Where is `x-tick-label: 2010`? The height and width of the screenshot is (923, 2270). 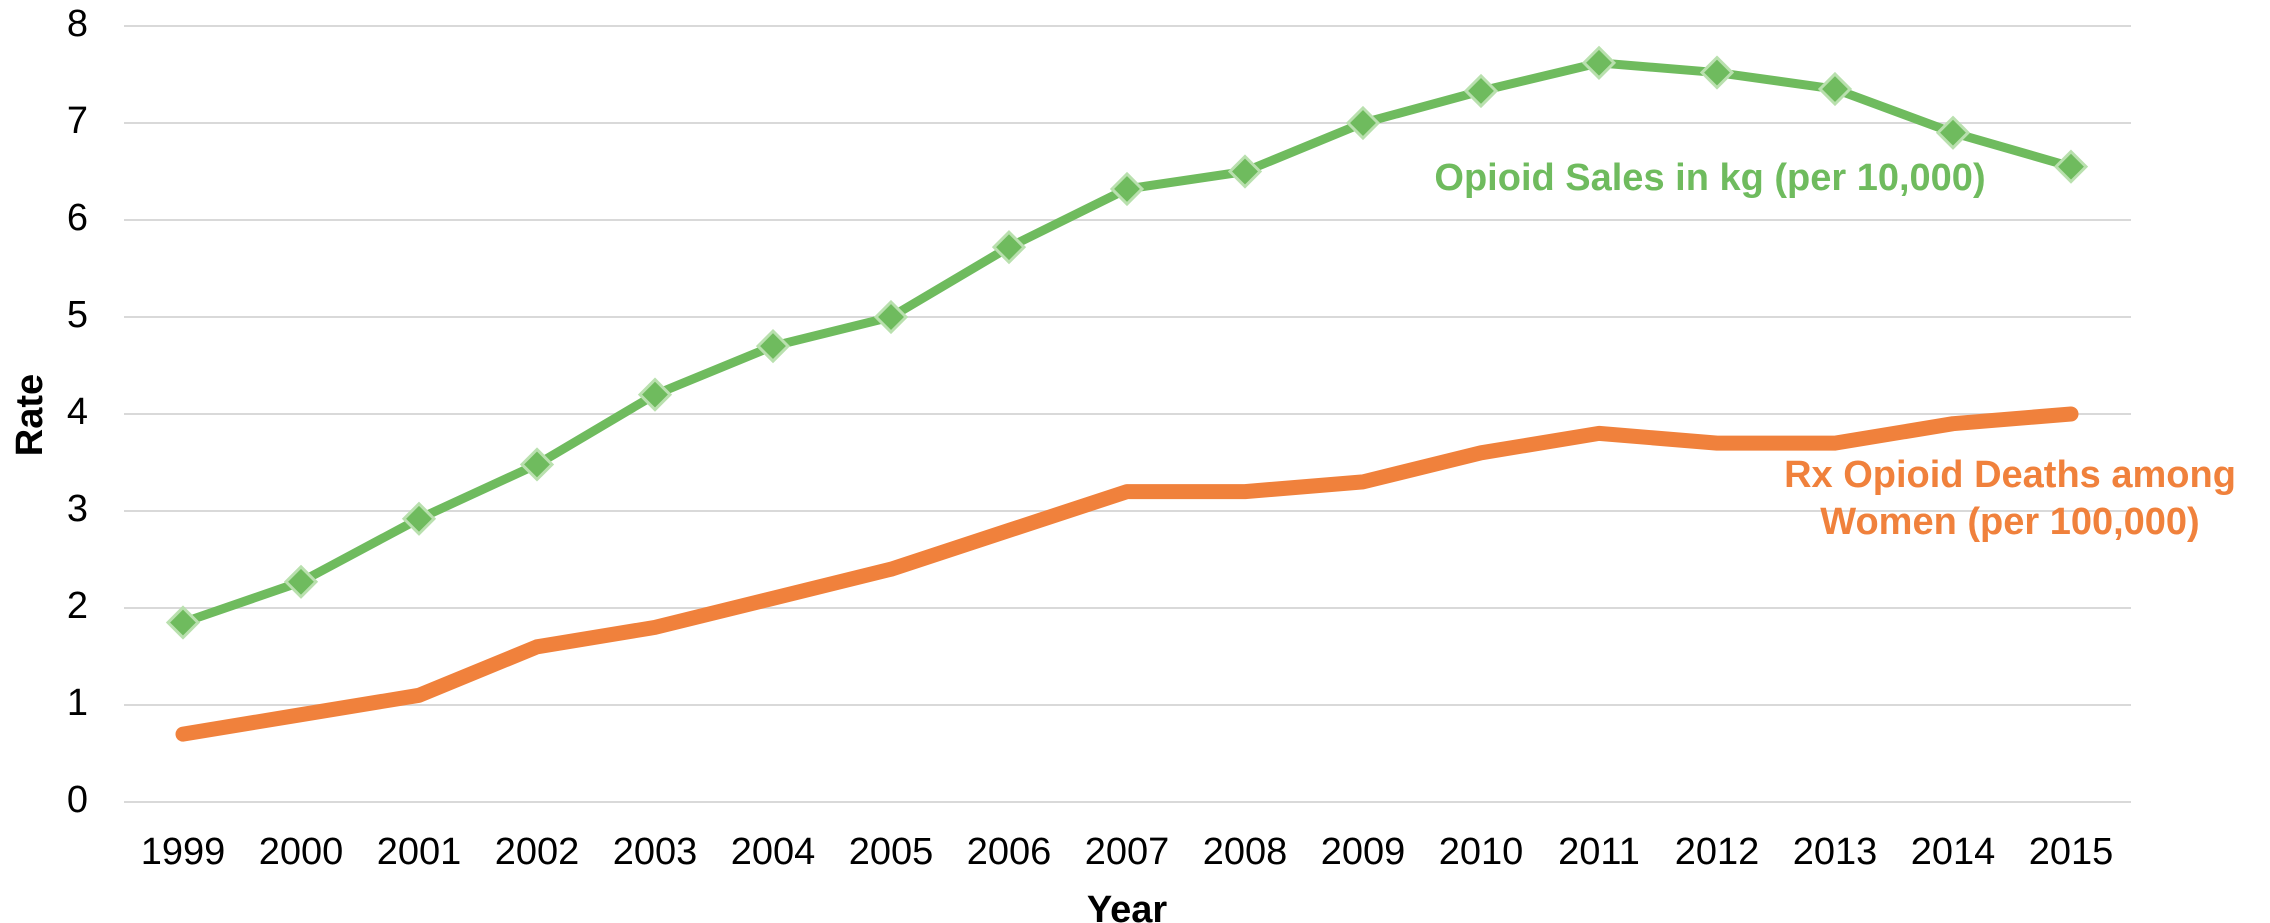
x-tick-label: 2010 is located at coordinates (1481, 852).